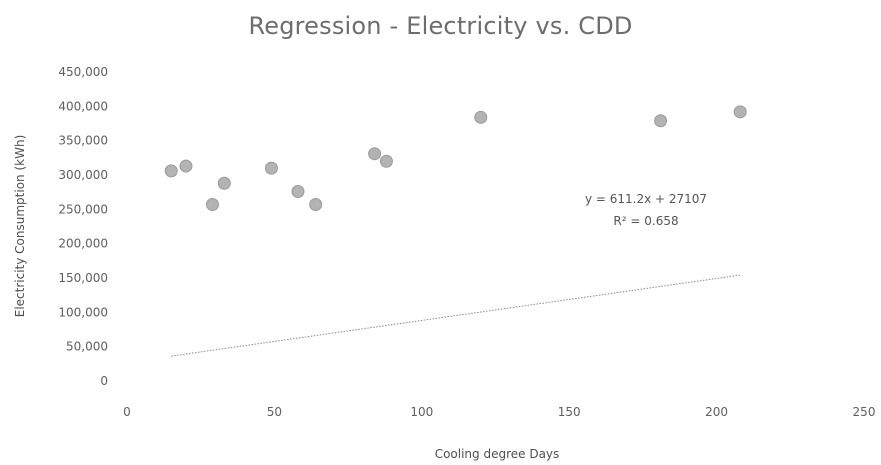 Image resolution: width=881 pixels, height=465 pixels. I want to click on x-tick-label: 250, so click(864, 412).